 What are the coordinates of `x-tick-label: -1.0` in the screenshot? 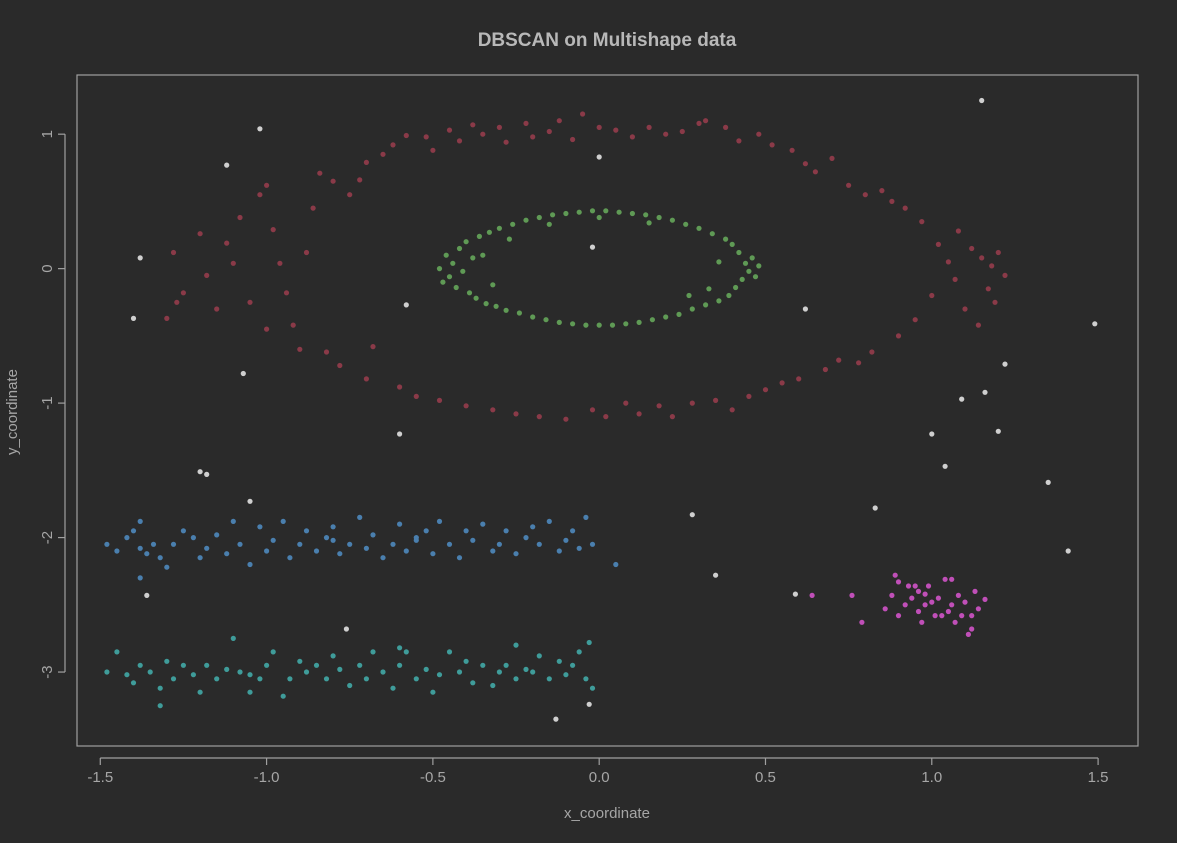 It's located at (267, 777).